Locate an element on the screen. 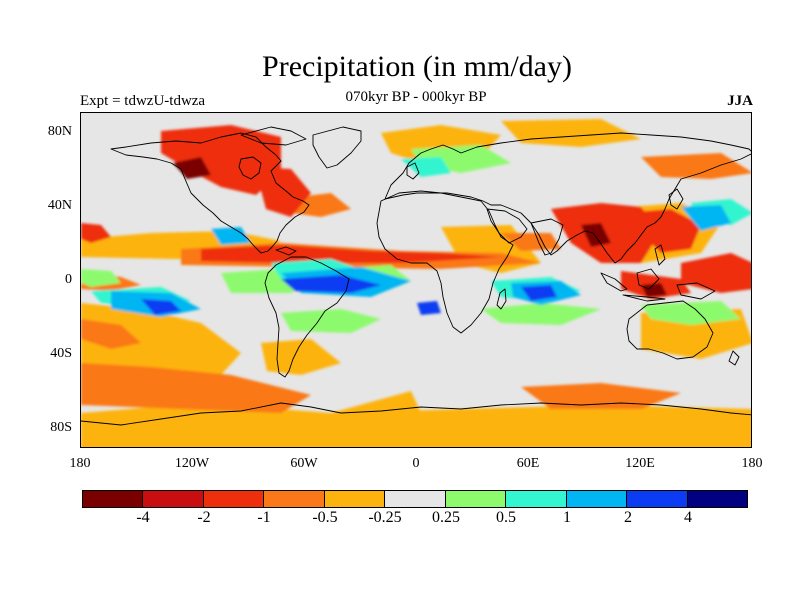 Image resolution: width=800 pixels, height=600 pixels. colorbar is located at coordinates (415, 499).